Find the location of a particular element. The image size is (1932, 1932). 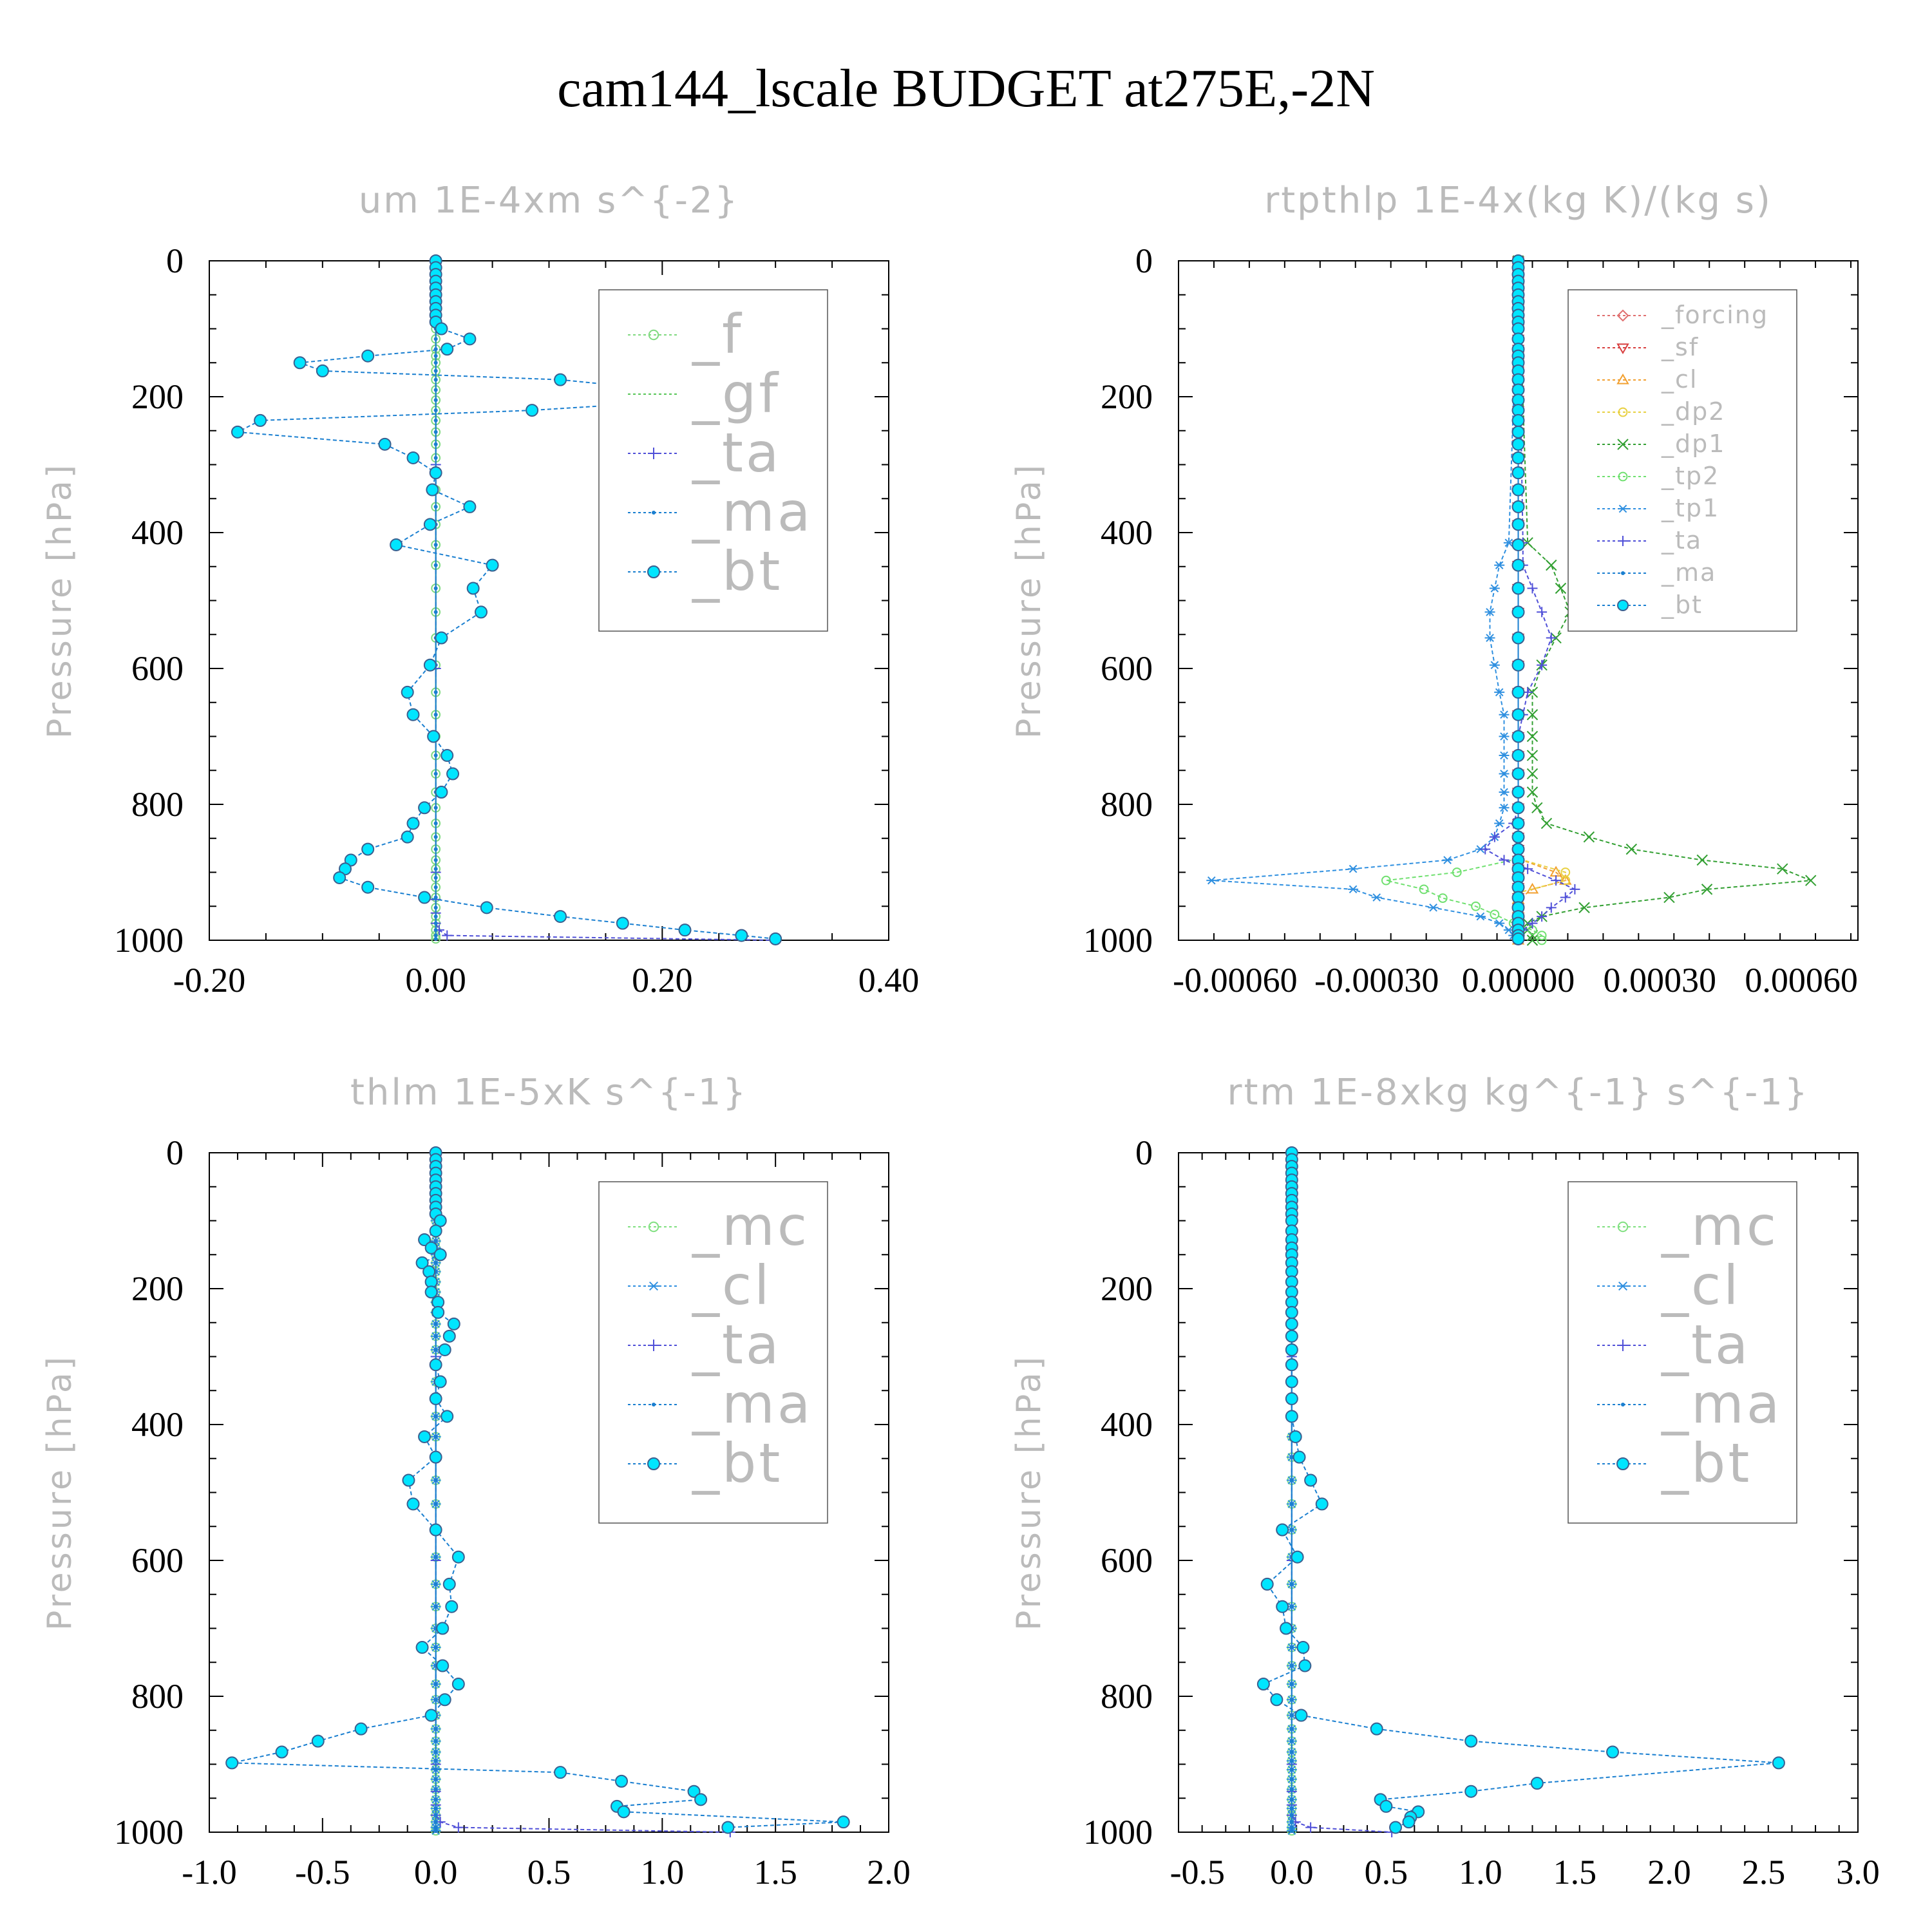

y-axis-label: Pressure [hPa] is located at coordinates (60, 1492).